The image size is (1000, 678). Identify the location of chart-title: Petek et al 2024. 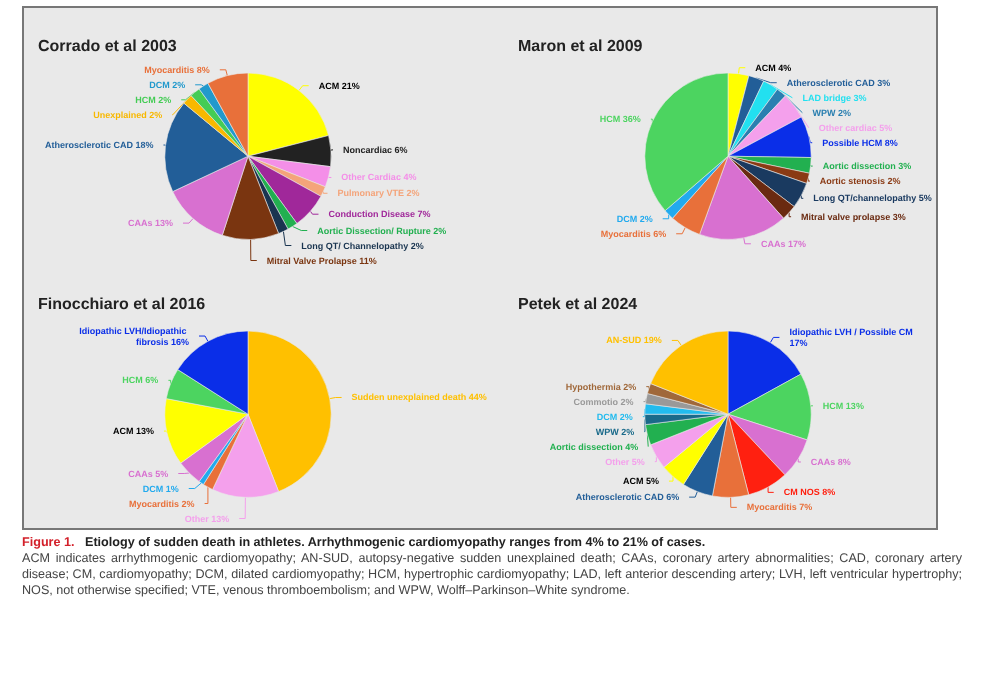
(578, 304).